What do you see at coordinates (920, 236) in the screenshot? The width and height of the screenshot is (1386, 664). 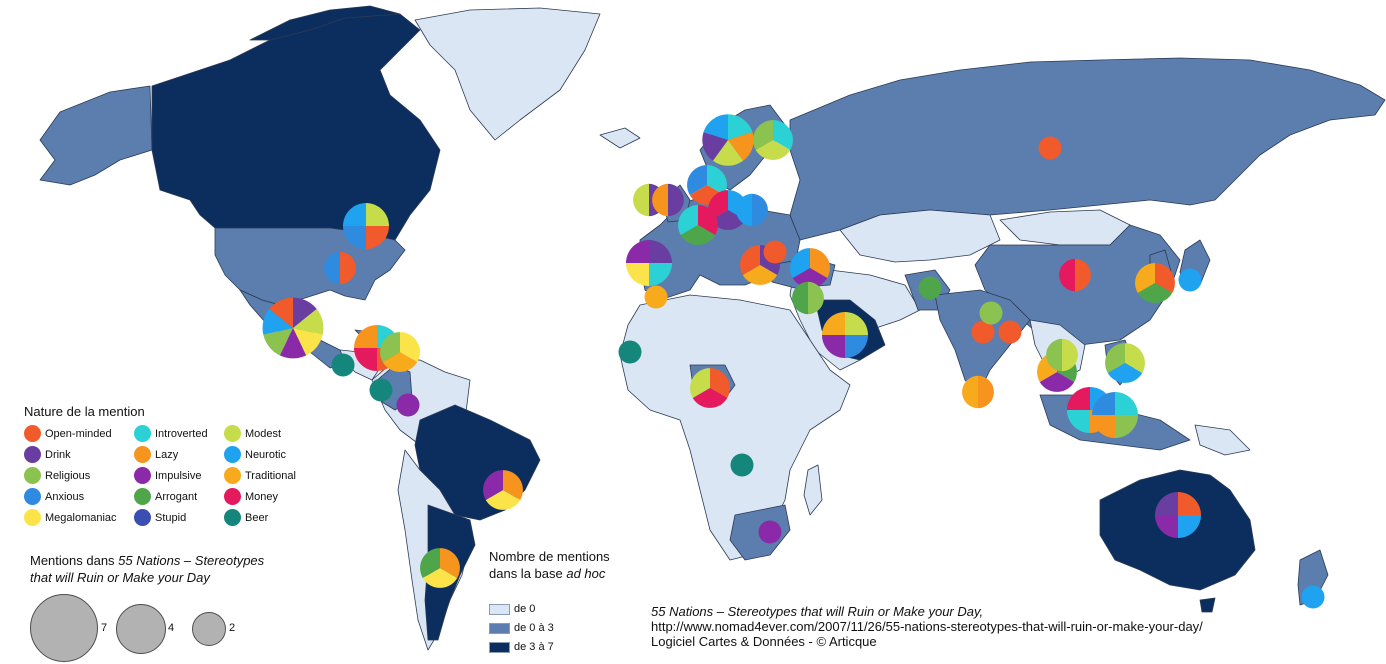 I see `central-asia-shape` at bounding box center [920, 236].